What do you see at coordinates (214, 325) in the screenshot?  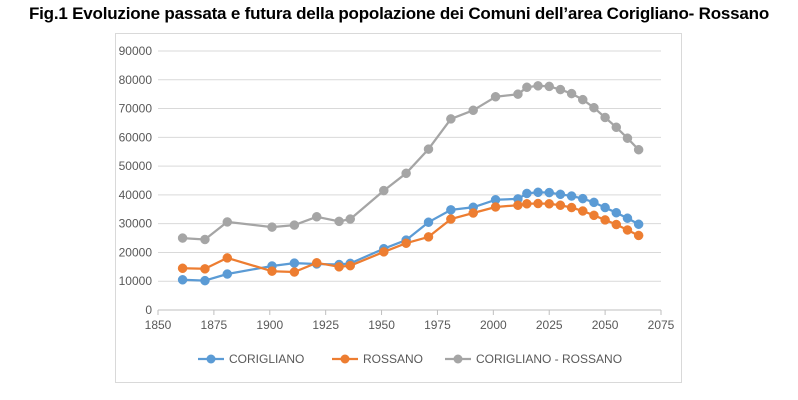 I see `x-tick-label: 1875` at bounding box center [214, 325].